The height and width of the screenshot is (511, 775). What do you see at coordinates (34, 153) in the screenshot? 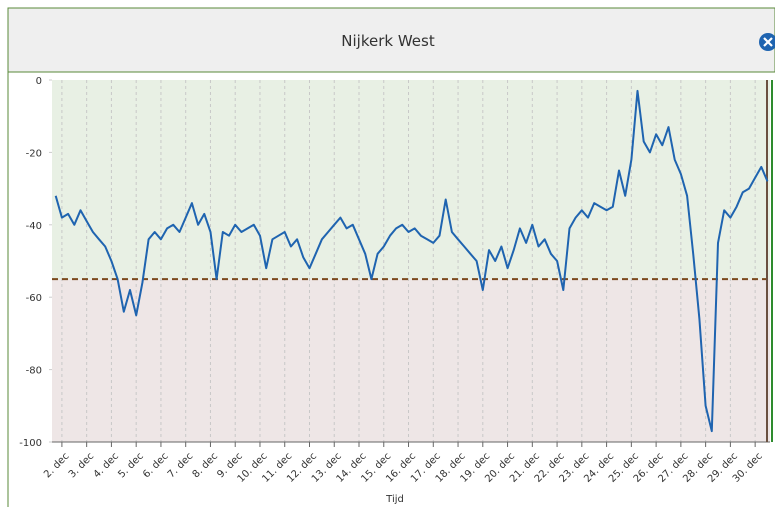
I see `y-tick-label: -20` at bounding box center [34, 153].